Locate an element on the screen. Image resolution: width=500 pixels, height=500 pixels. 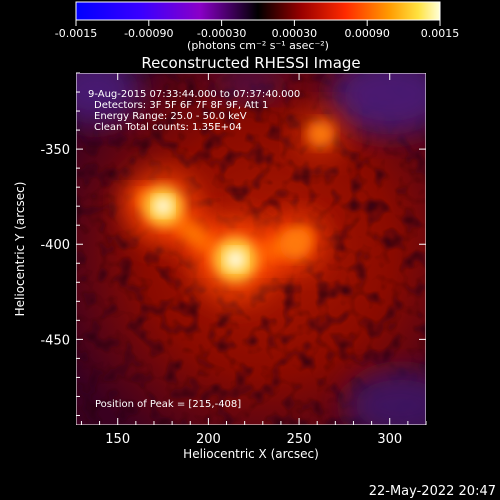
annotation-line: Clean Total counts: 1.35E+04 is located at coordinates (168, 127).